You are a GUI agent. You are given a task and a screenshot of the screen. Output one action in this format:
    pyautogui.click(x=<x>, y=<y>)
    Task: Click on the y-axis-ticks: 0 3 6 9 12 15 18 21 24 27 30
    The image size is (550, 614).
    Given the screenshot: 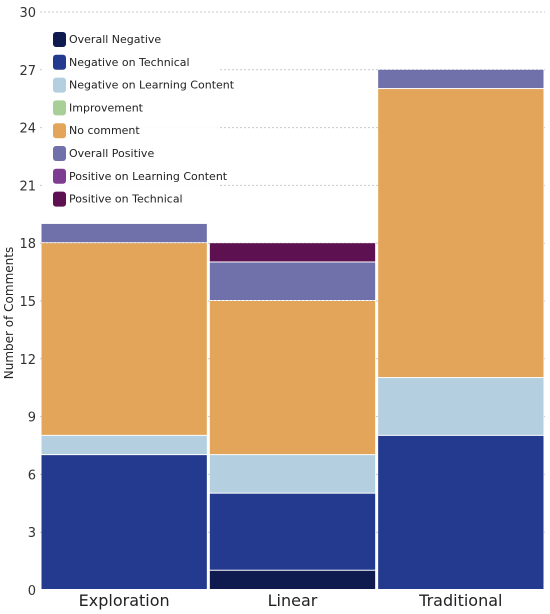 What is the action you would take?
    pyautogui.click(x=27, y=302)
    